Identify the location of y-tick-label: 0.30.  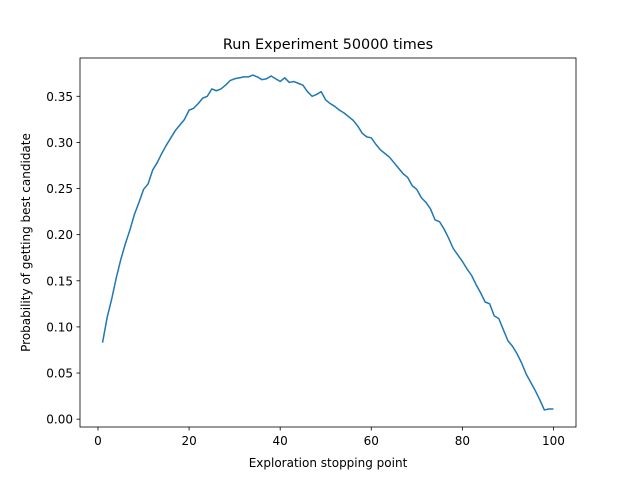
(59, 143).